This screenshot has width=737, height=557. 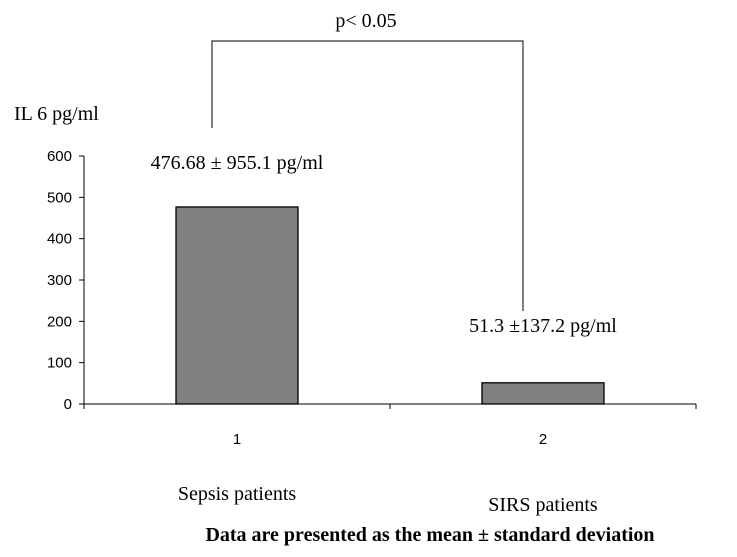 What do you see at coordinates (237, 494) in the screenshot?
I see `category-name: Sepsis patients` at bounding box center [237, 494].